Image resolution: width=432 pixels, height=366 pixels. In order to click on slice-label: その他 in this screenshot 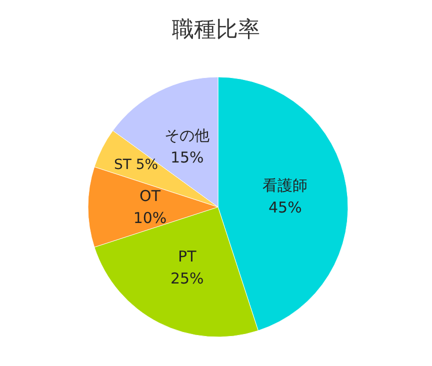, I will do `click(187, 135)`.